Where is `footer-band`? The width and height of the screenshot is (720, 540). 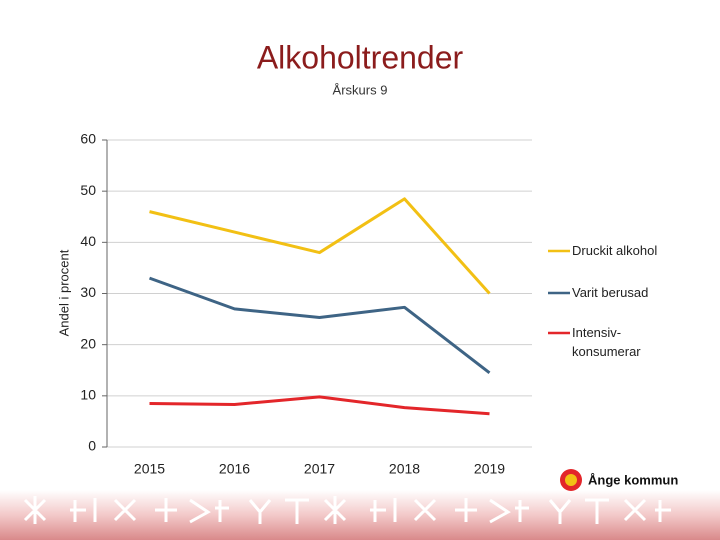
footer-band is located at coordinates (360, 515).